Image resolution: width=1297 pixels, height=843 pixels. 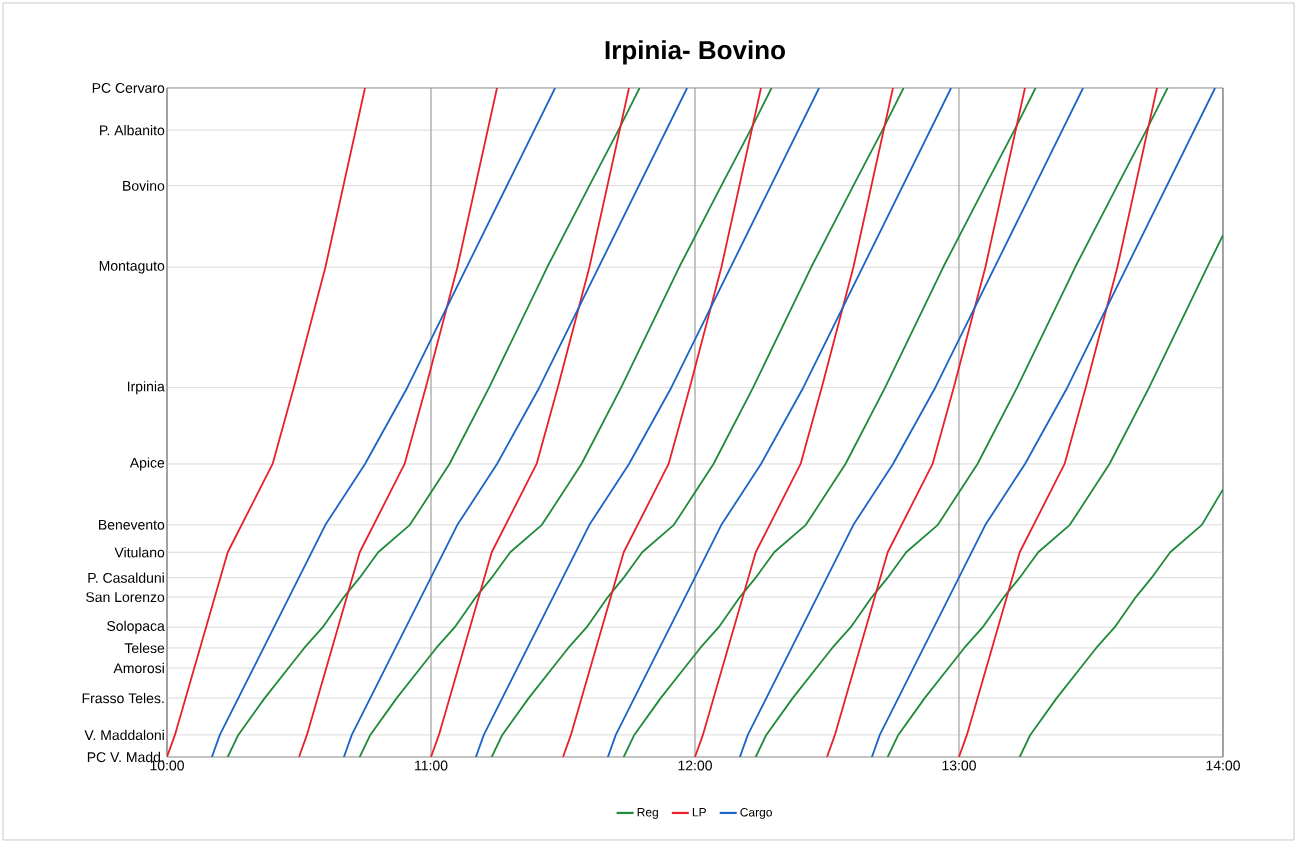 What do you see at coordinates (431, 765) in the screenshot?
I see `x-tick-label: 11:00` at bounding box center [431, 765].